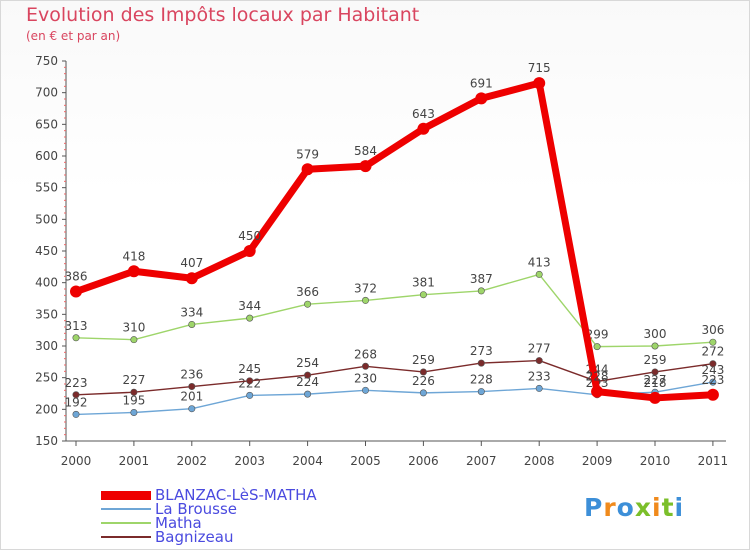  What do you see at coordinates (46, 409) in the screenshot?
I see `y-tick-label: 200` at bounding box center [46, 409].